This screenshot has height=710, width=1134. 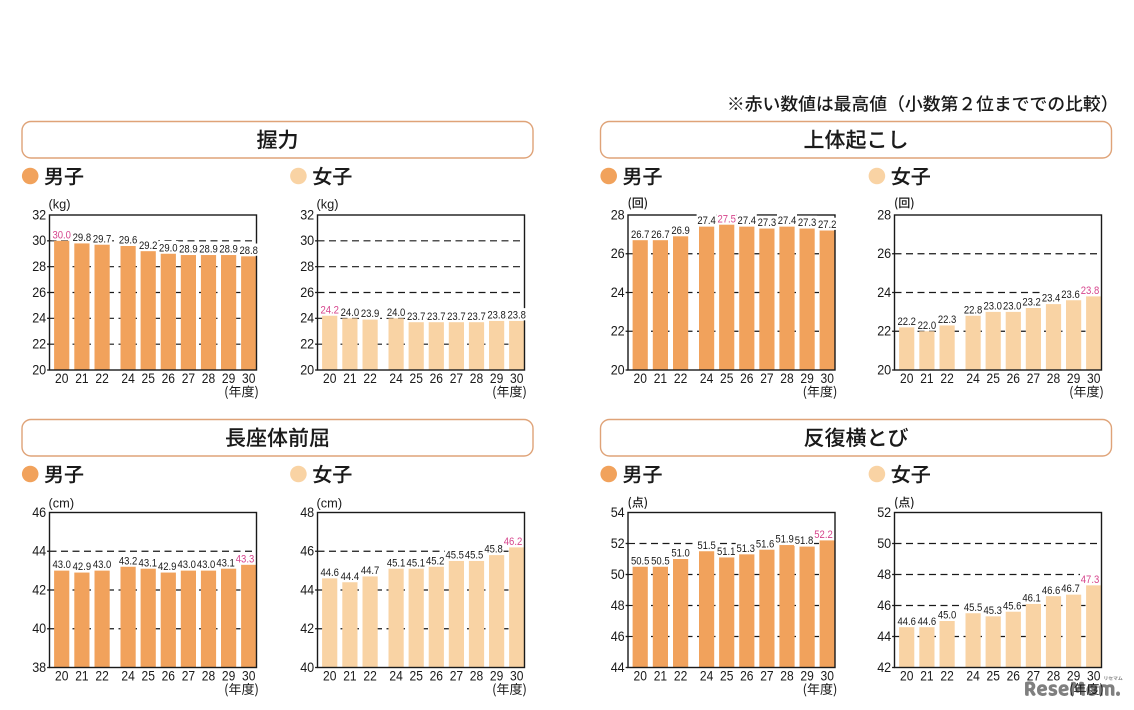 I want to click on svg-text: 44.7, so click(x=370, y=571).